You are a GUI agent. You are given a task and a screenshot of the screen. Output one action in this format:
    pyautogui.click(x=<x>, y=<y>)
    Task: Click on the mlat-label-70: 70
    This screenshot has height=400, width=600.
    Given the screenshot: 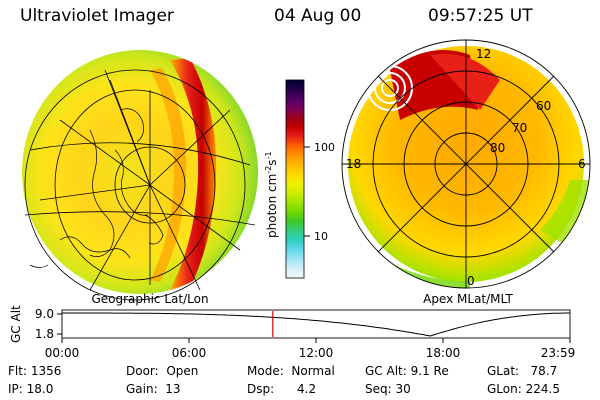 What is the action you would take?
    pyautogui.click(x=519, y=128)
    